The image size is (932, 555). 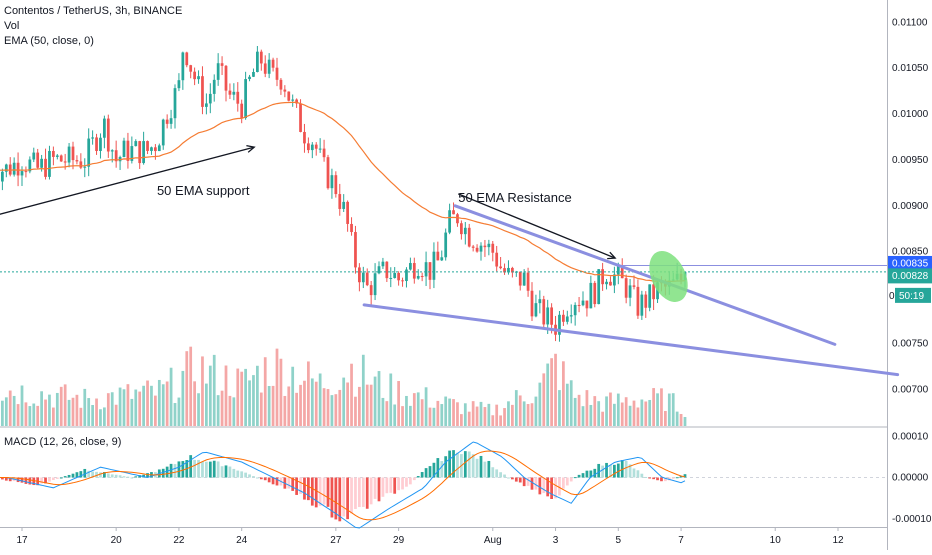 I want to click on breakout-highlight-ellipse, so click(x=668, y=276).